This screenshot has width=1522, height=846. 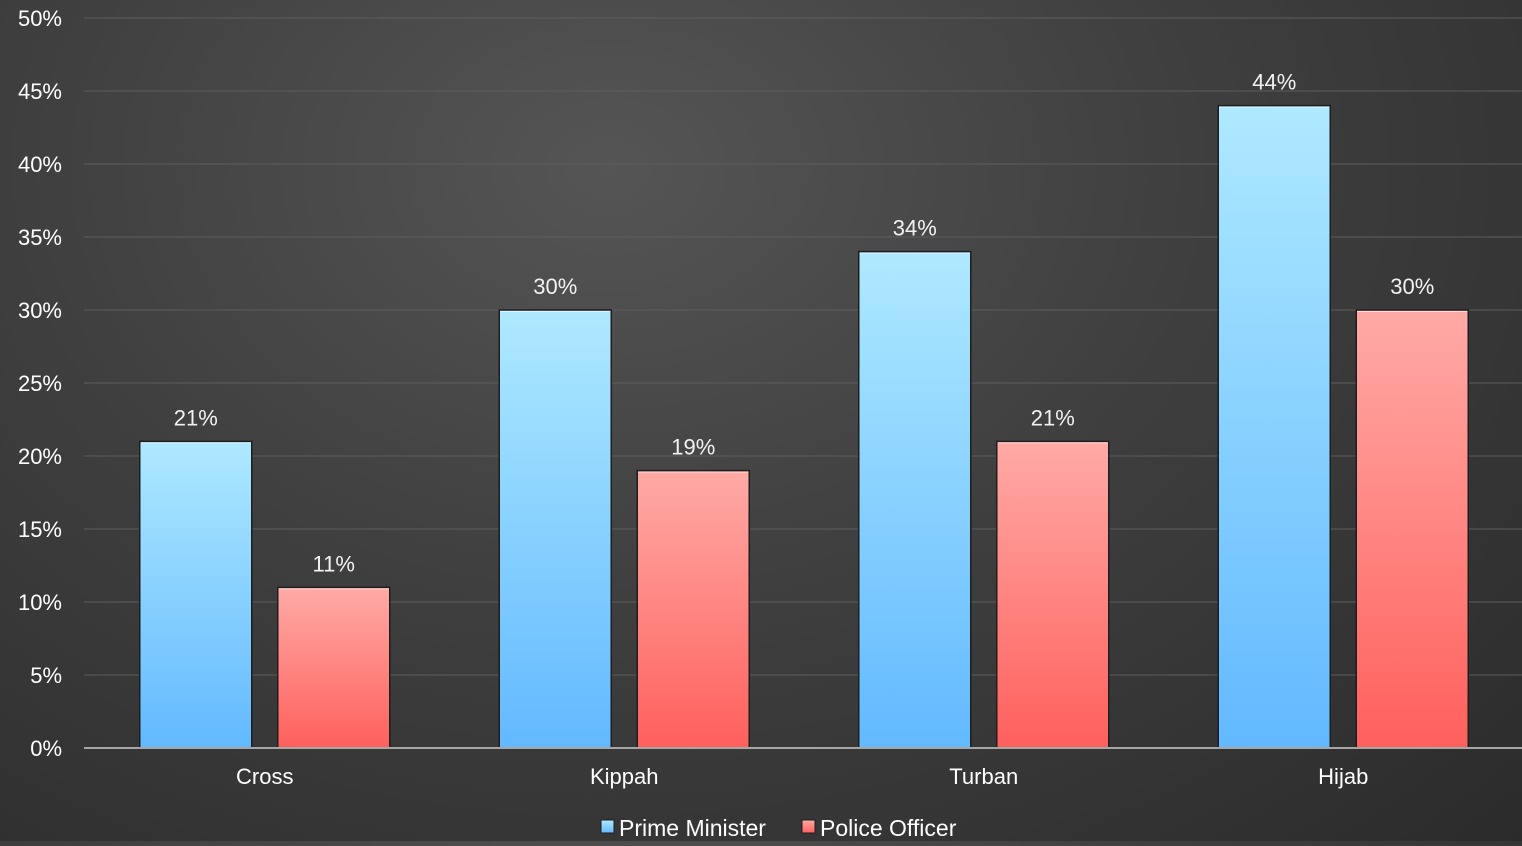 What do you see at coordinates (888, 828) in the screenshot?
I see `legend-label: Police Officer` at bounding box center [888, 828].